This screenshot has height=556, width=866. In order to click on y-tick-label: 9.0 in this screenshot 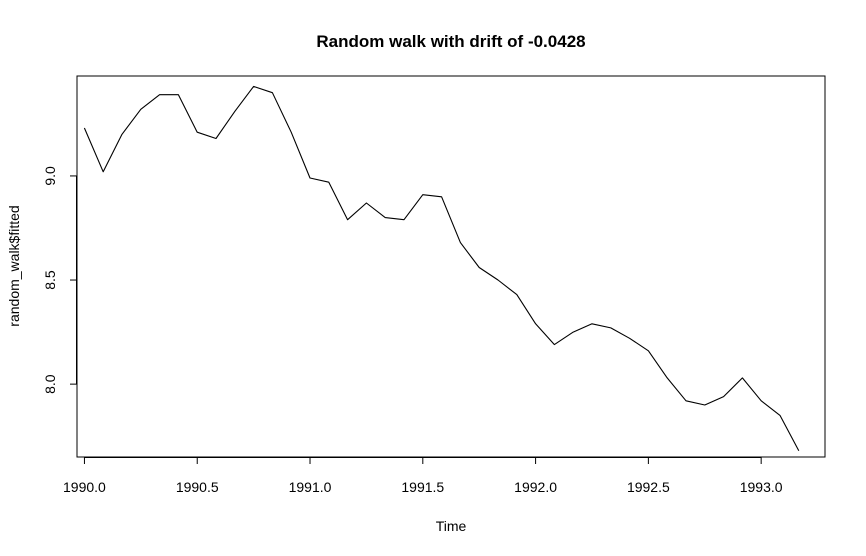, I will do `click(50, 176)`.